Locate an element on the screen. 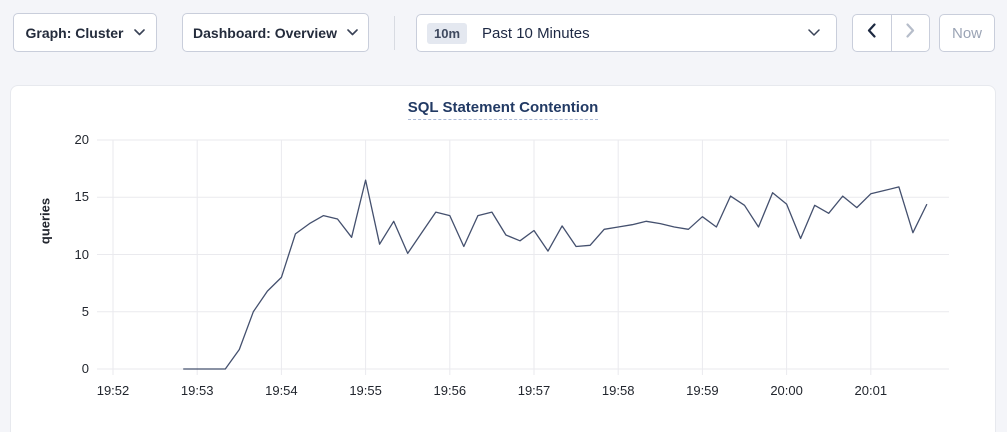  time-next-button is located at coordinates (910, 33).